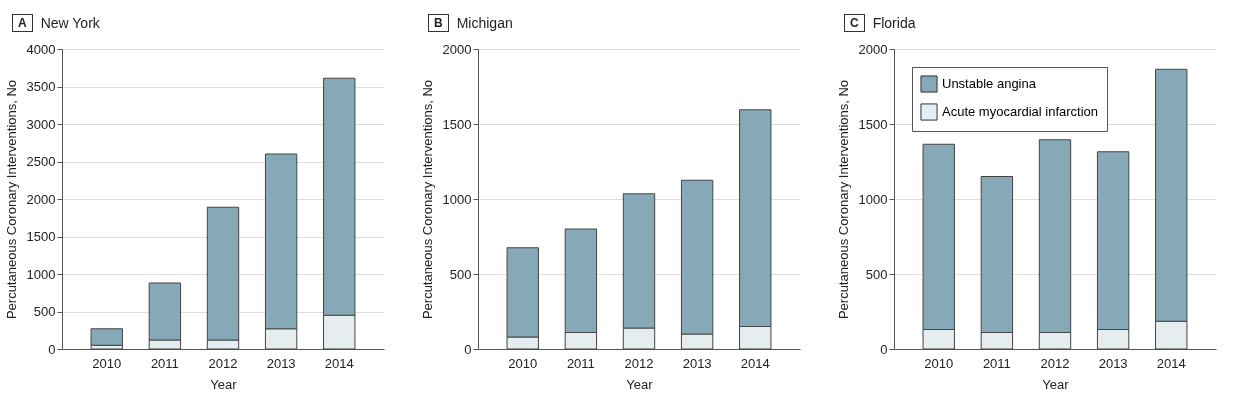  Describe the element at coordinates (484, 23) in the screenshot. I see `chart-title: Michigan` at that location.